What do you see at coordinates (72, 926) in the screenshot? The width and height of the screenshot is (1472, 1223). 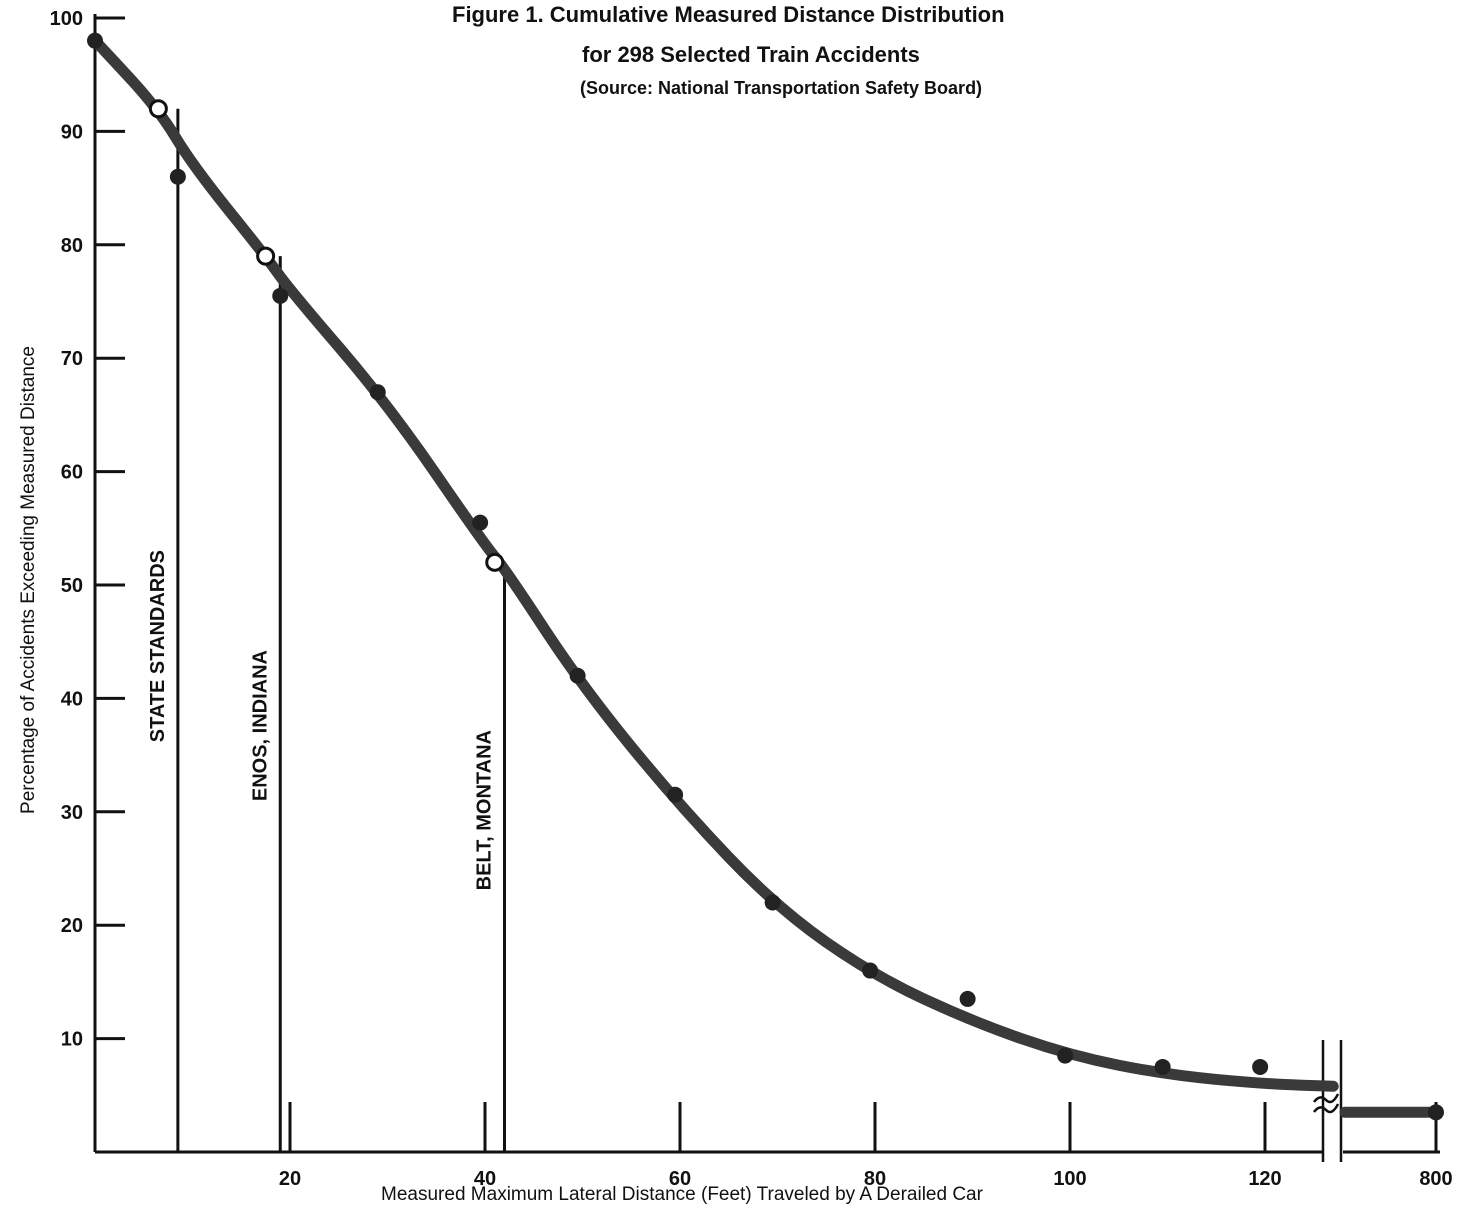 I see `y-tick-label: 20` at bounding box center [72, 926].